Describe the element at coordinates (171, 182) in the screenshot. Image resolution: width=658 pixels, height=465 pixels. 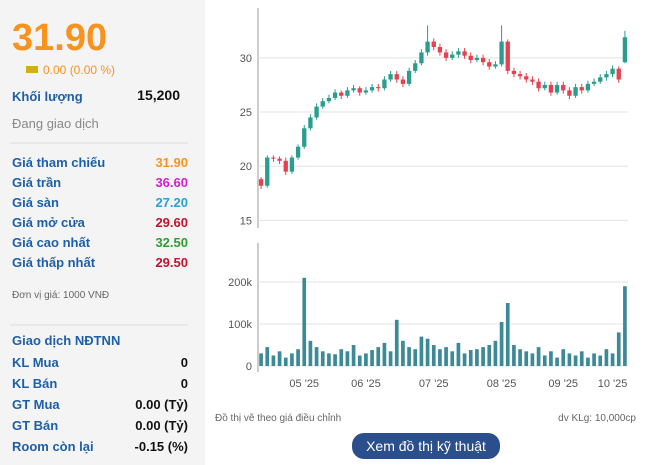
I see `price-value: 36.60` at that location.